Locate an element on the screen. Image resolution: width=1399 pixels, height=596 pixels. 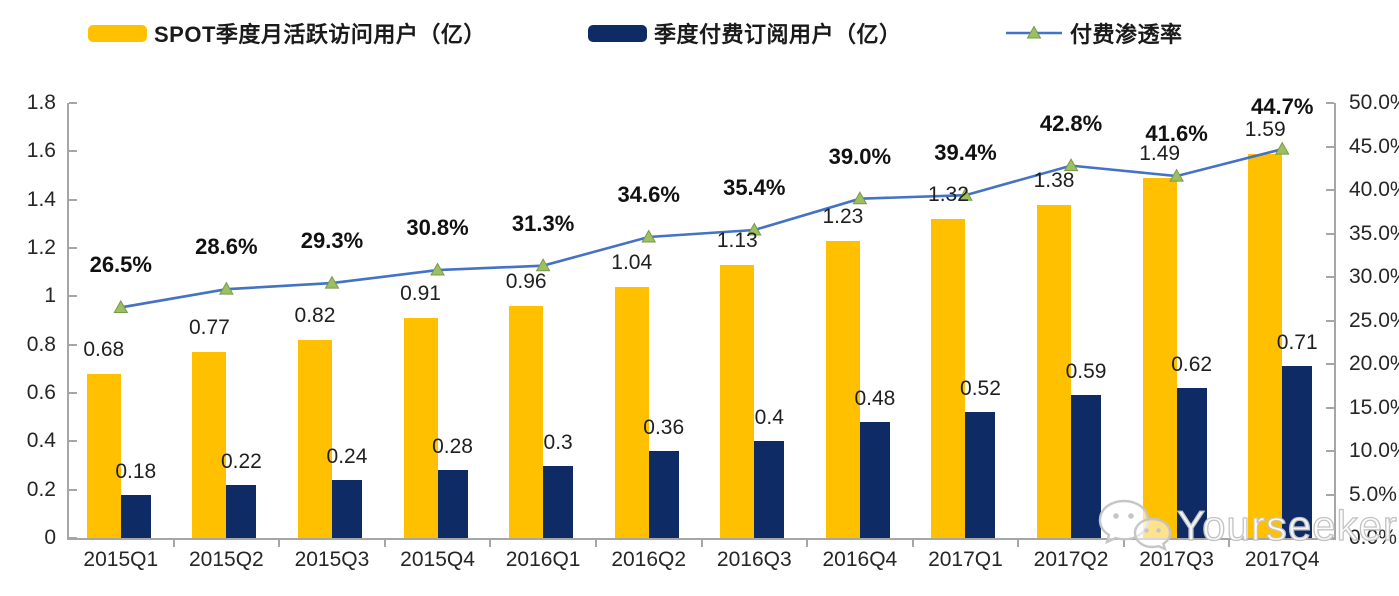
bar-mau-2015Q2 is located at coordinates (209, 444).